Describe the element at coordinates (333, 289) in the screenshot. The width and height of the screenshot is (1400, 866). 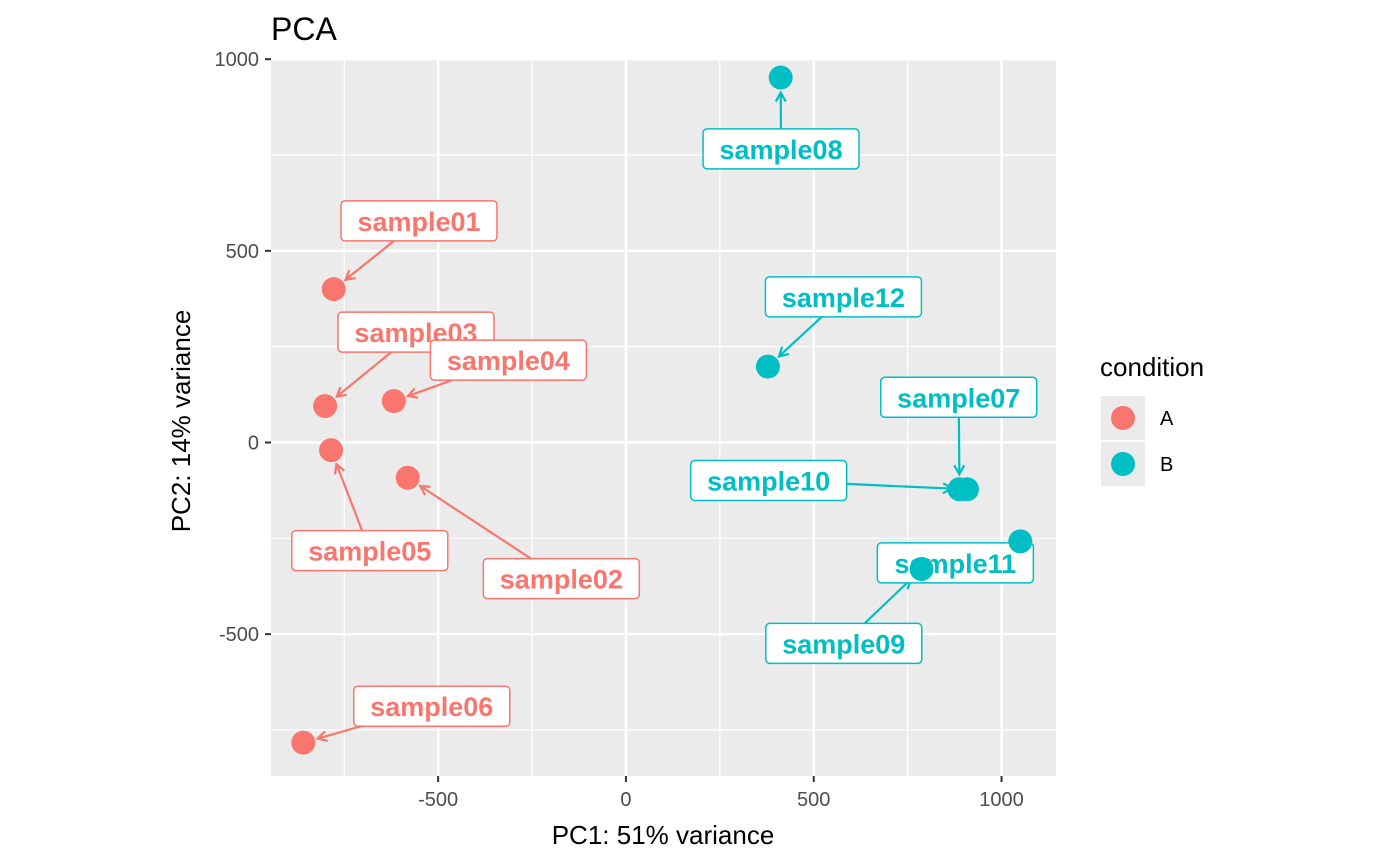
I see `point-sample01` at that location.